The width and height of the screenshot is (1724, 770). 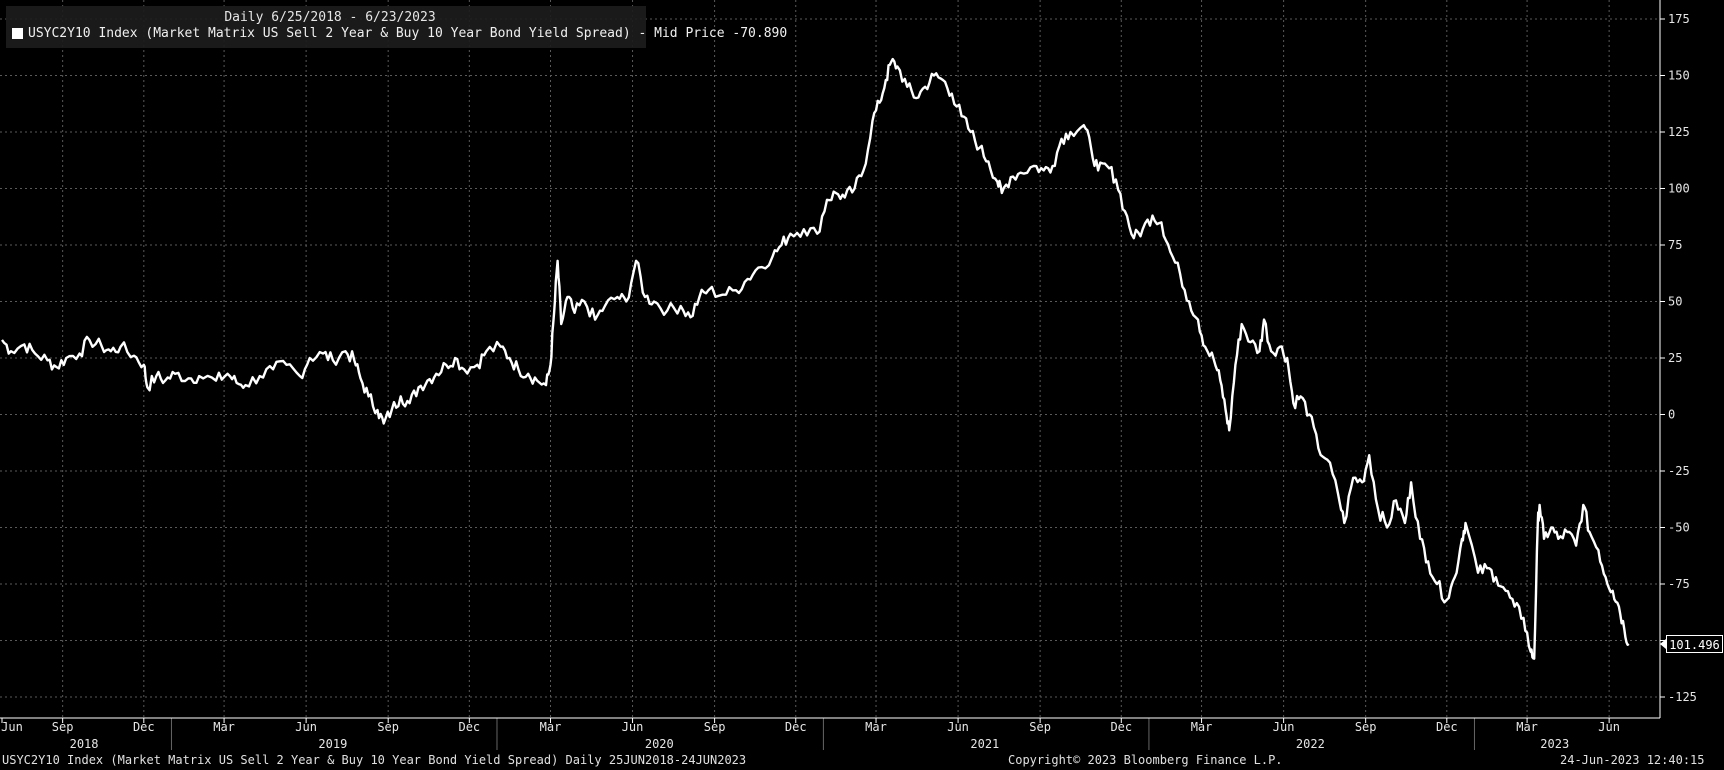 What do you see at coordinates (1679, 528) in the screenshot?
I see `y-tick-label: -50` at bounding box center [1679, 528].